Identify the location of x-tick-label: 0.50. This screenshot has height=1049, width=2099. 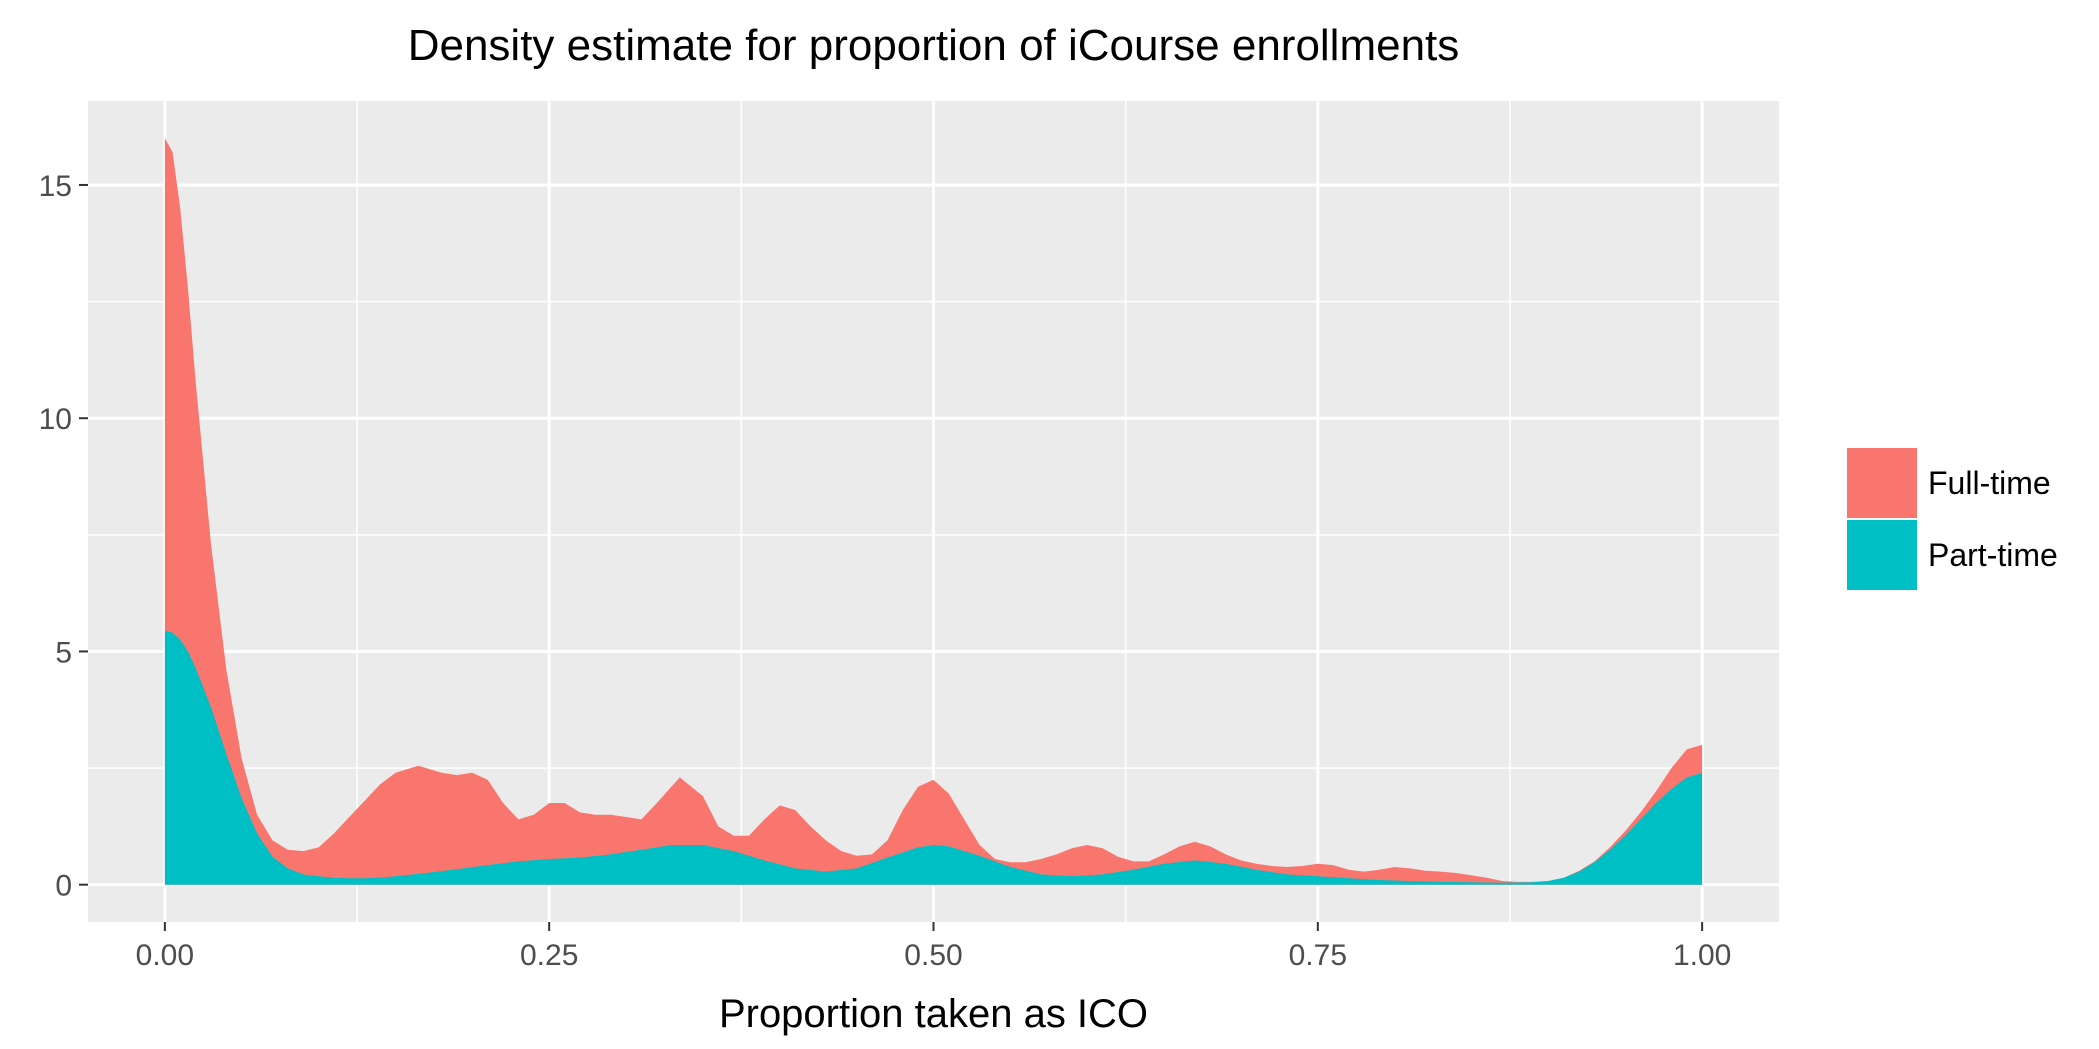
(933, 955).